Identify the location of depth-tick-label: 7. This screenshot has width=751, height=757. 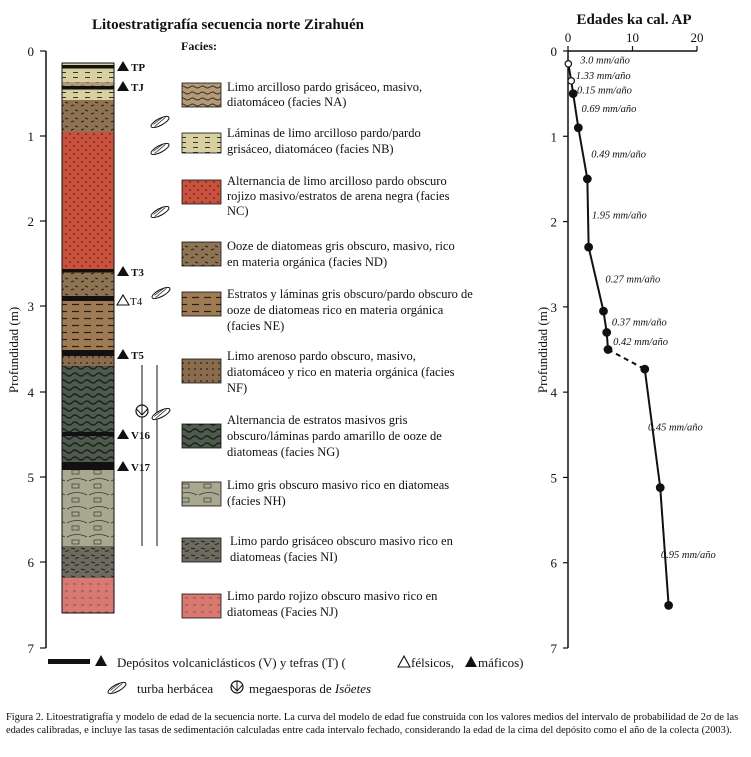
(31, 648).